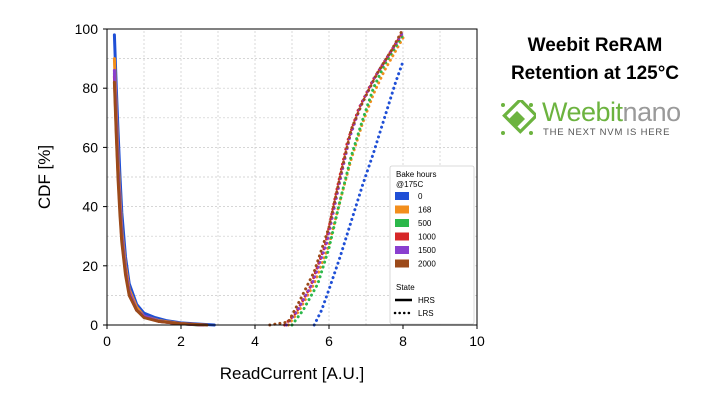 The height and width of the screenshot is (405, 720). Describe the element at coordinates (607, 132) in the screenshot. I see `brand-tagline: THE NEXT NVM IS HERE` at that location.